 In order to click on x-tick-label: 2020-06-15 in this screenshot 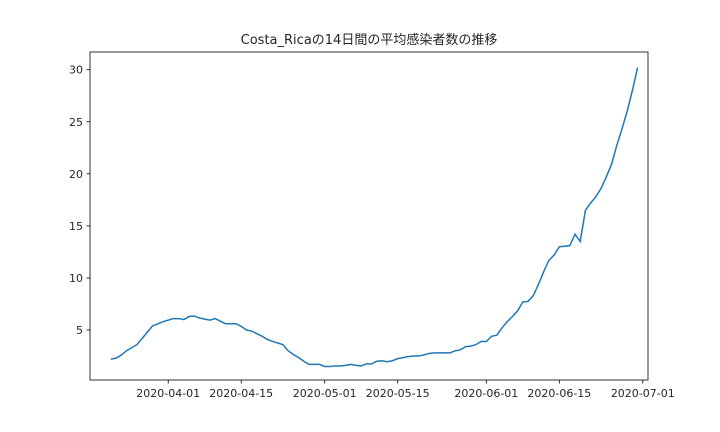, I will do `click(559, 393)`.